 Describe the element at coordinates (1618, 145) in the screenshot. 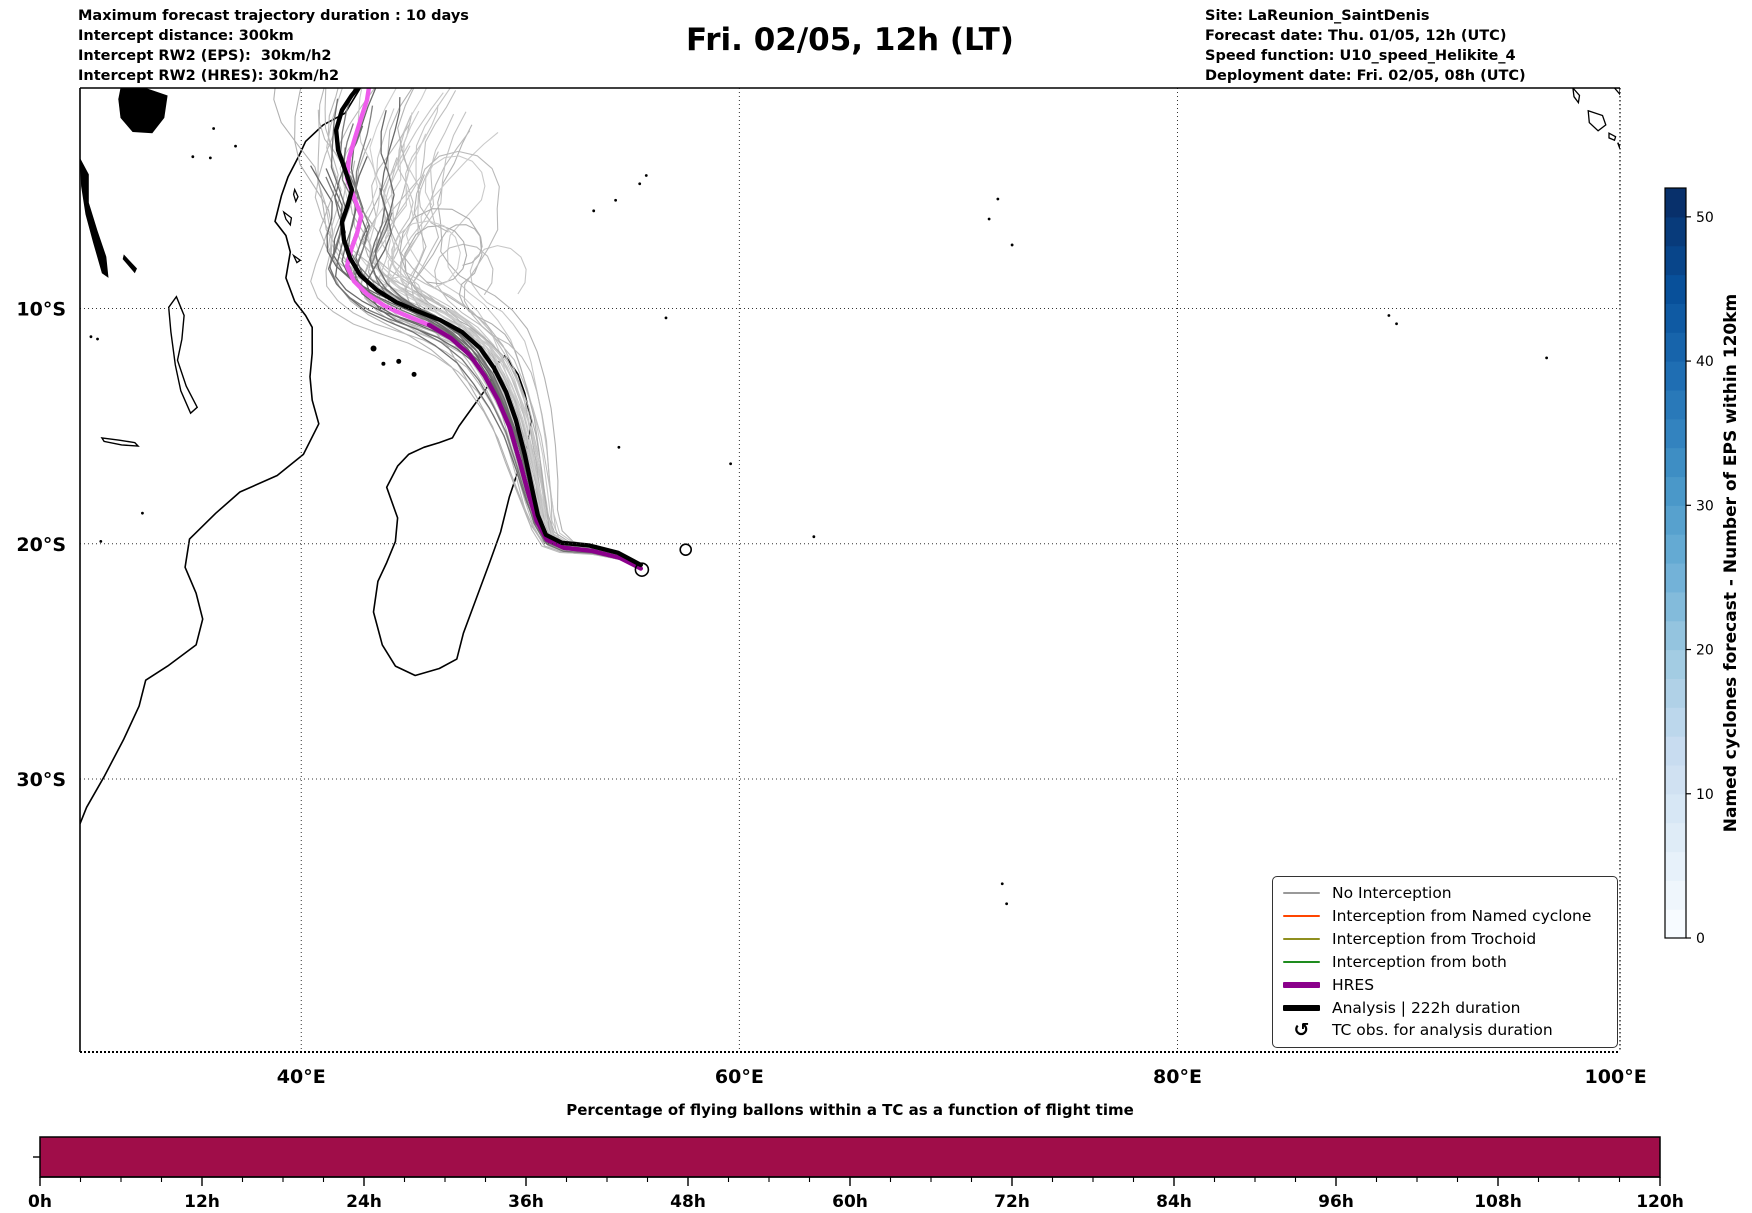

I see `coast-fragment` at that location.